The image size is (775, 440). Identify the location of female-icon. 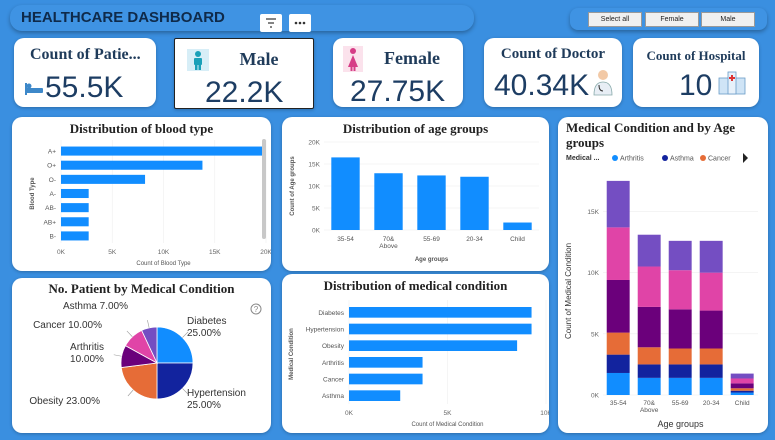
(353, 59).